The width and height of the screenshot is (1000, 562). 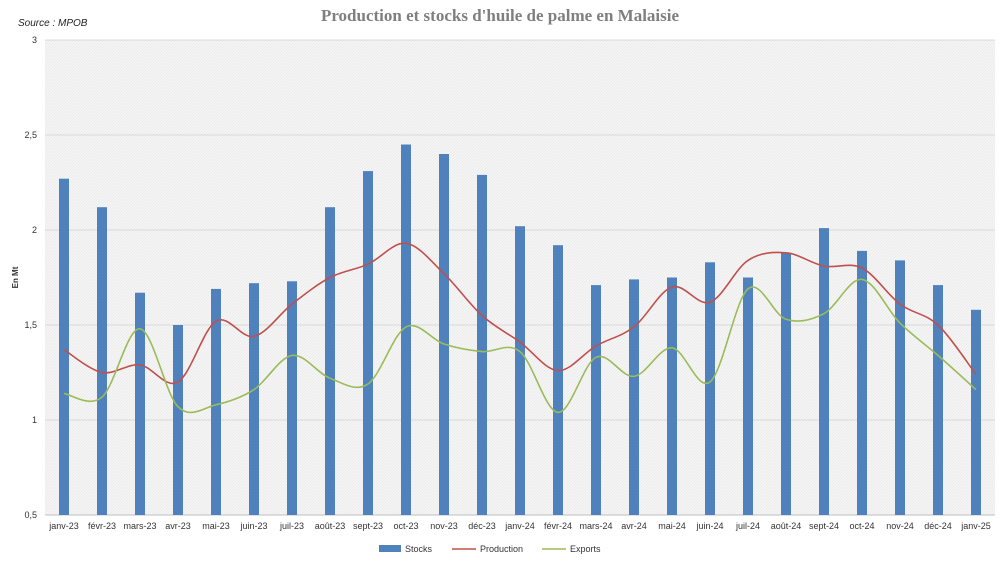 I want to click on y-axis-ticks: 0,5 1 1,5 2 2,5 3, so click(x=30, y=277).